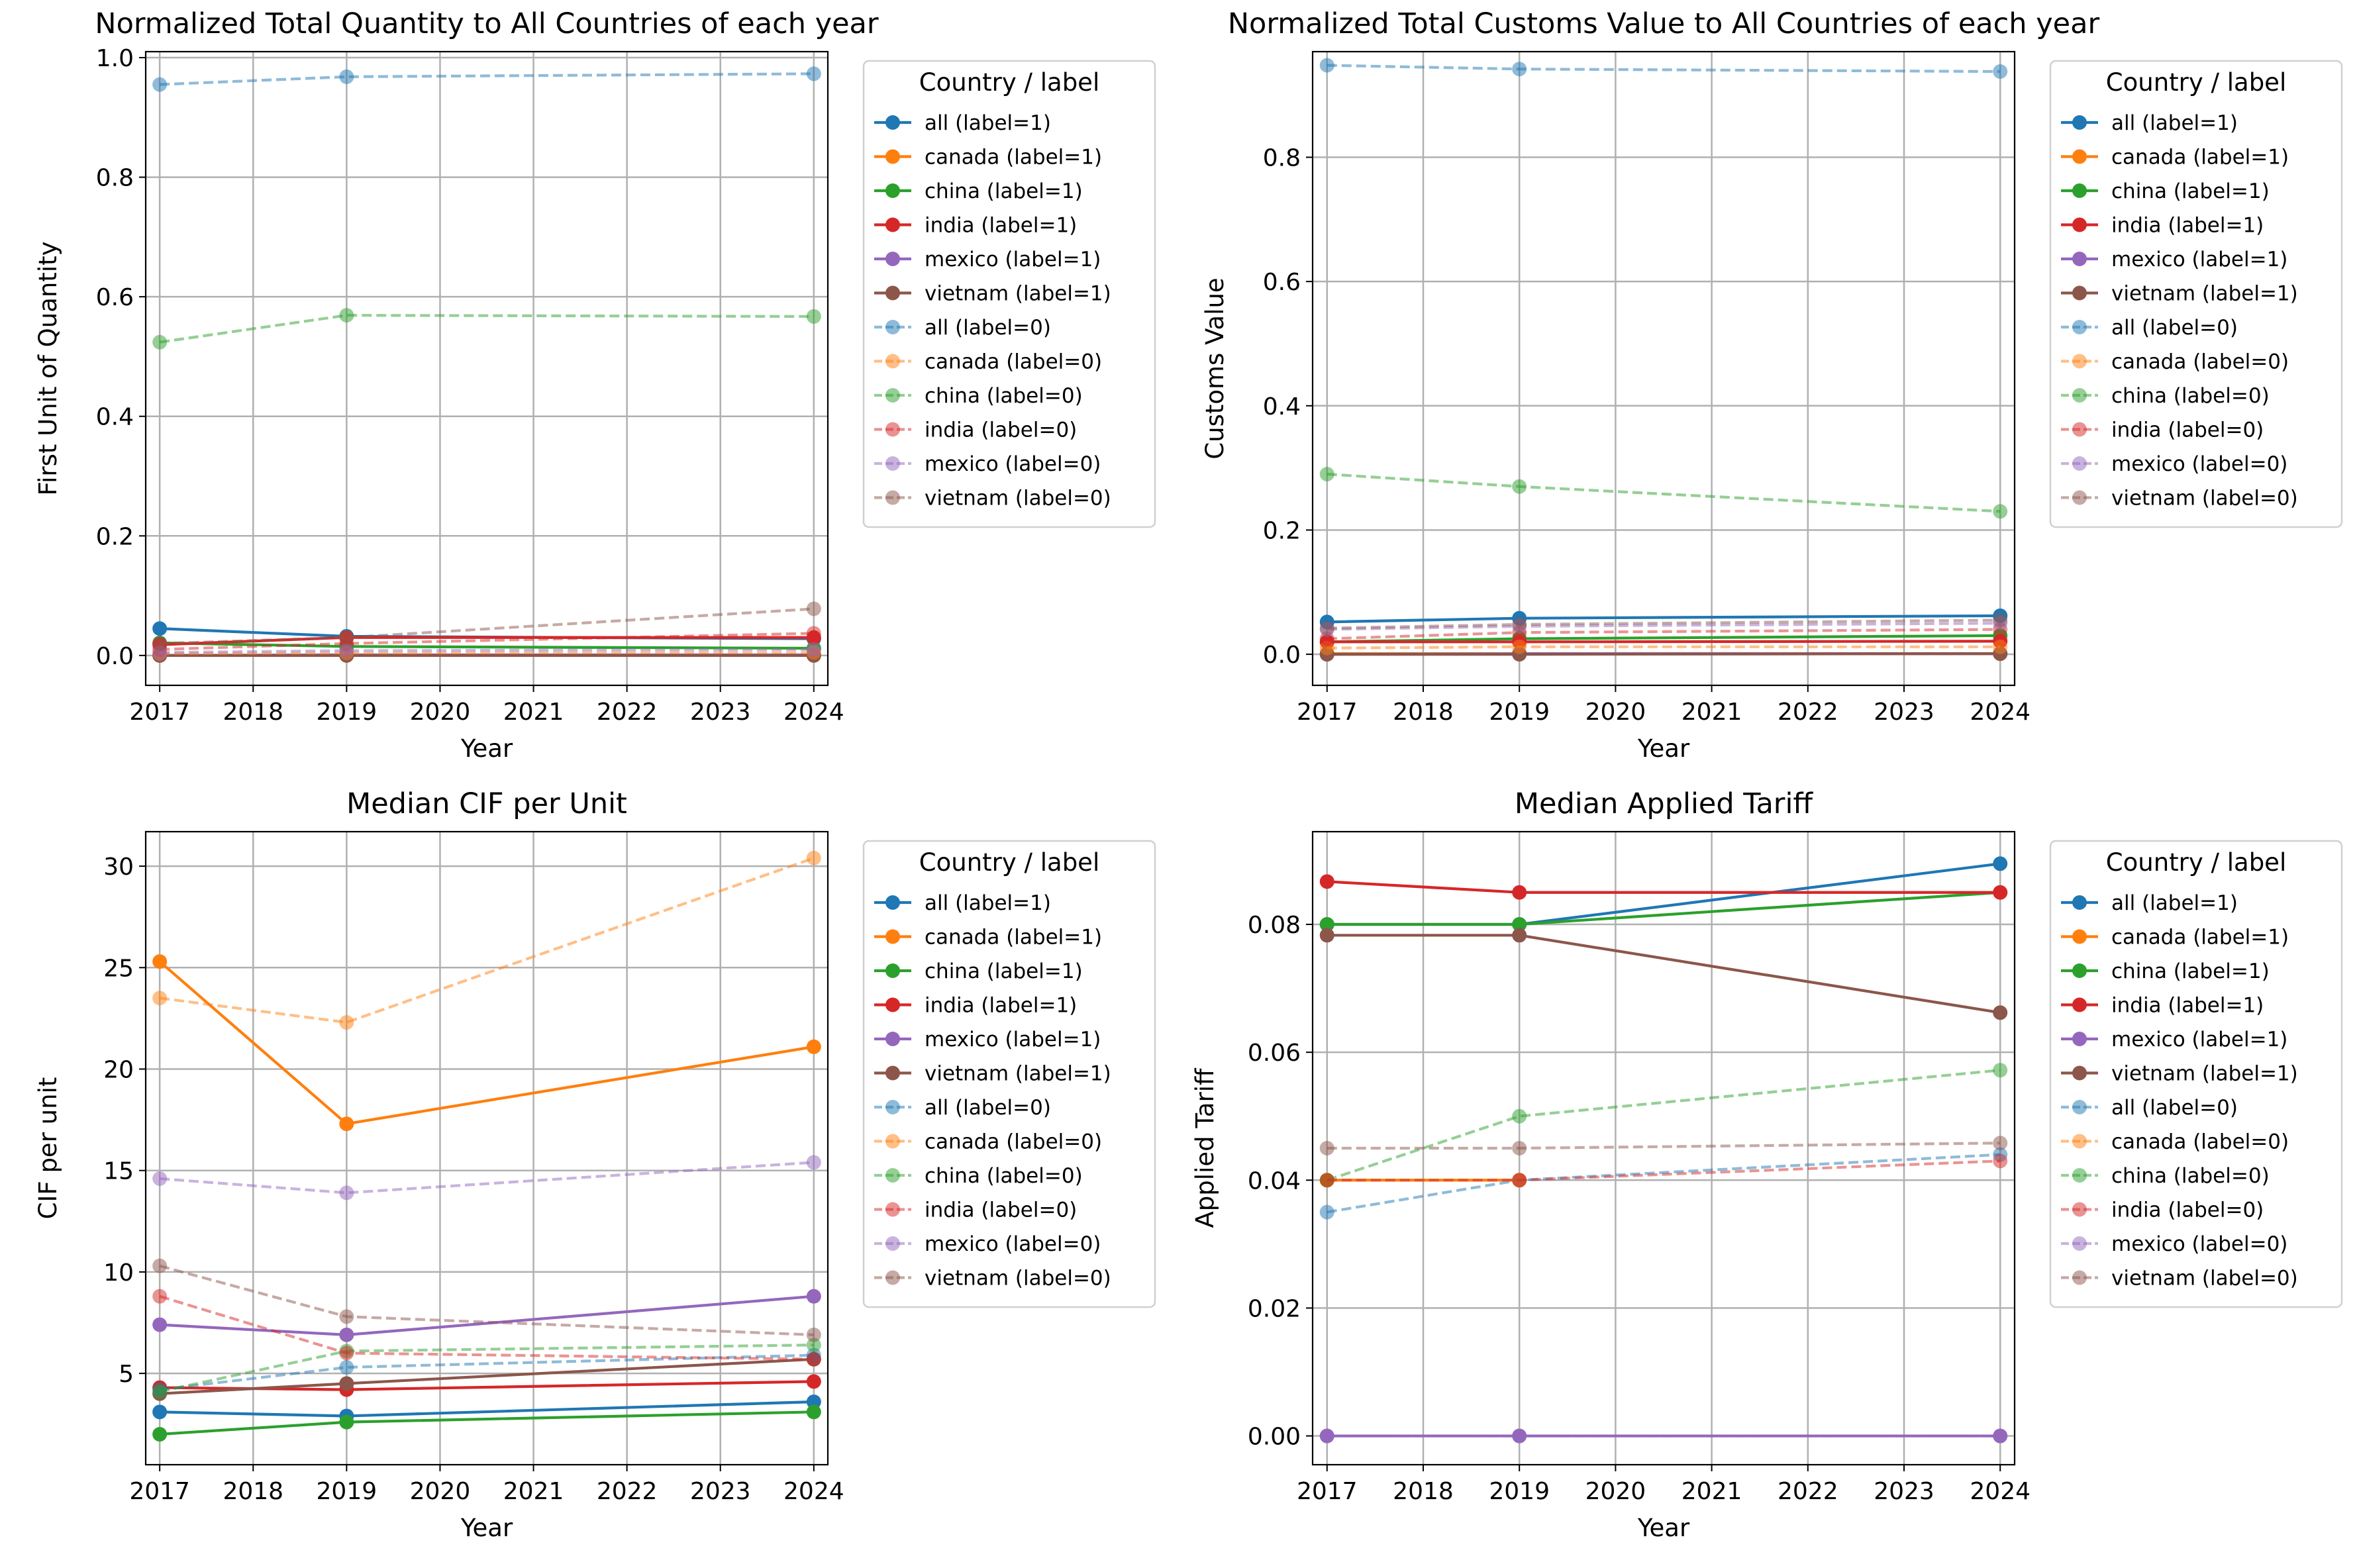 This screenshot has height=1568, width=2359. I want to click on grid-lines, so click(487, 1148).